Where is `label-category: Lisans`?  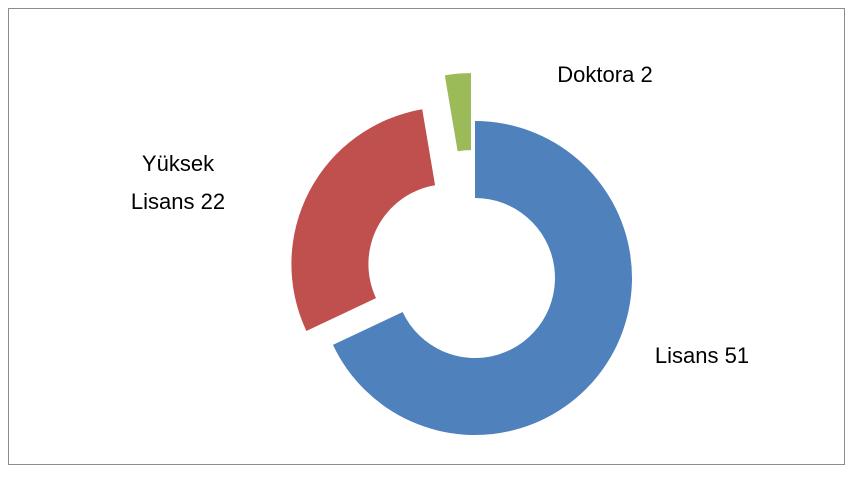 label-category: Lisans is located at coordinates (686, 355).